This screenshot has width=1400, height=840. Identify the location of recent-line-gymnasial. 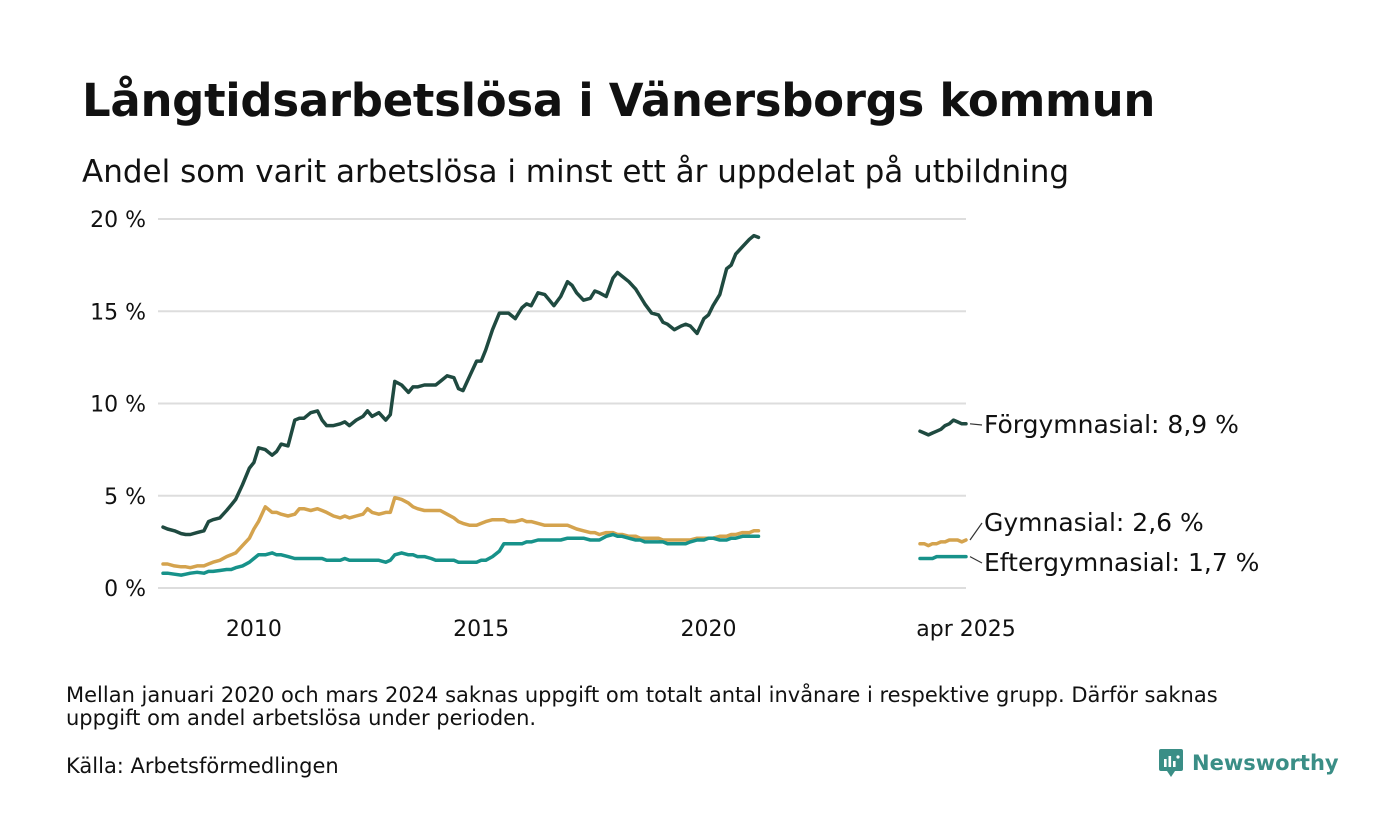
(943, 543).